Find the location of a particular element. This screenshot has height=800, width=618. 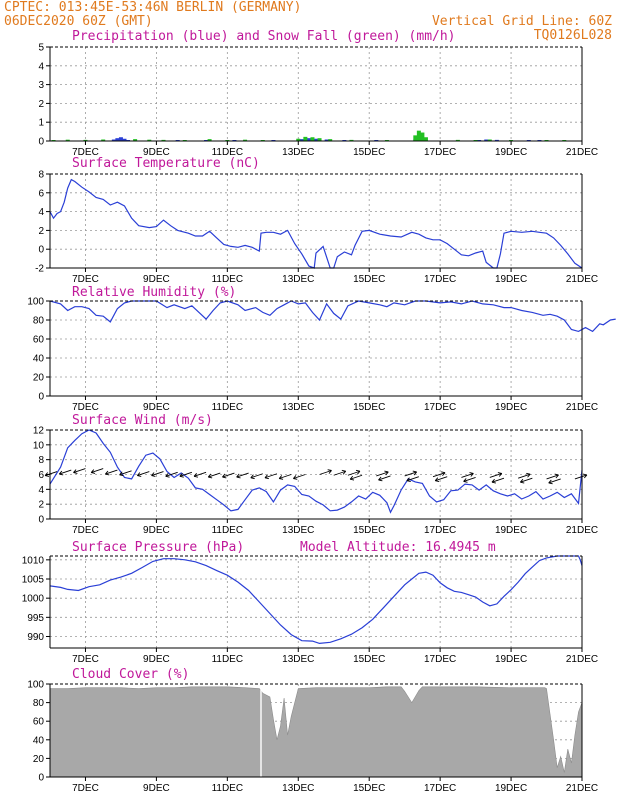

wind-ytick-label: 6 is located at coordinates (41, 475).